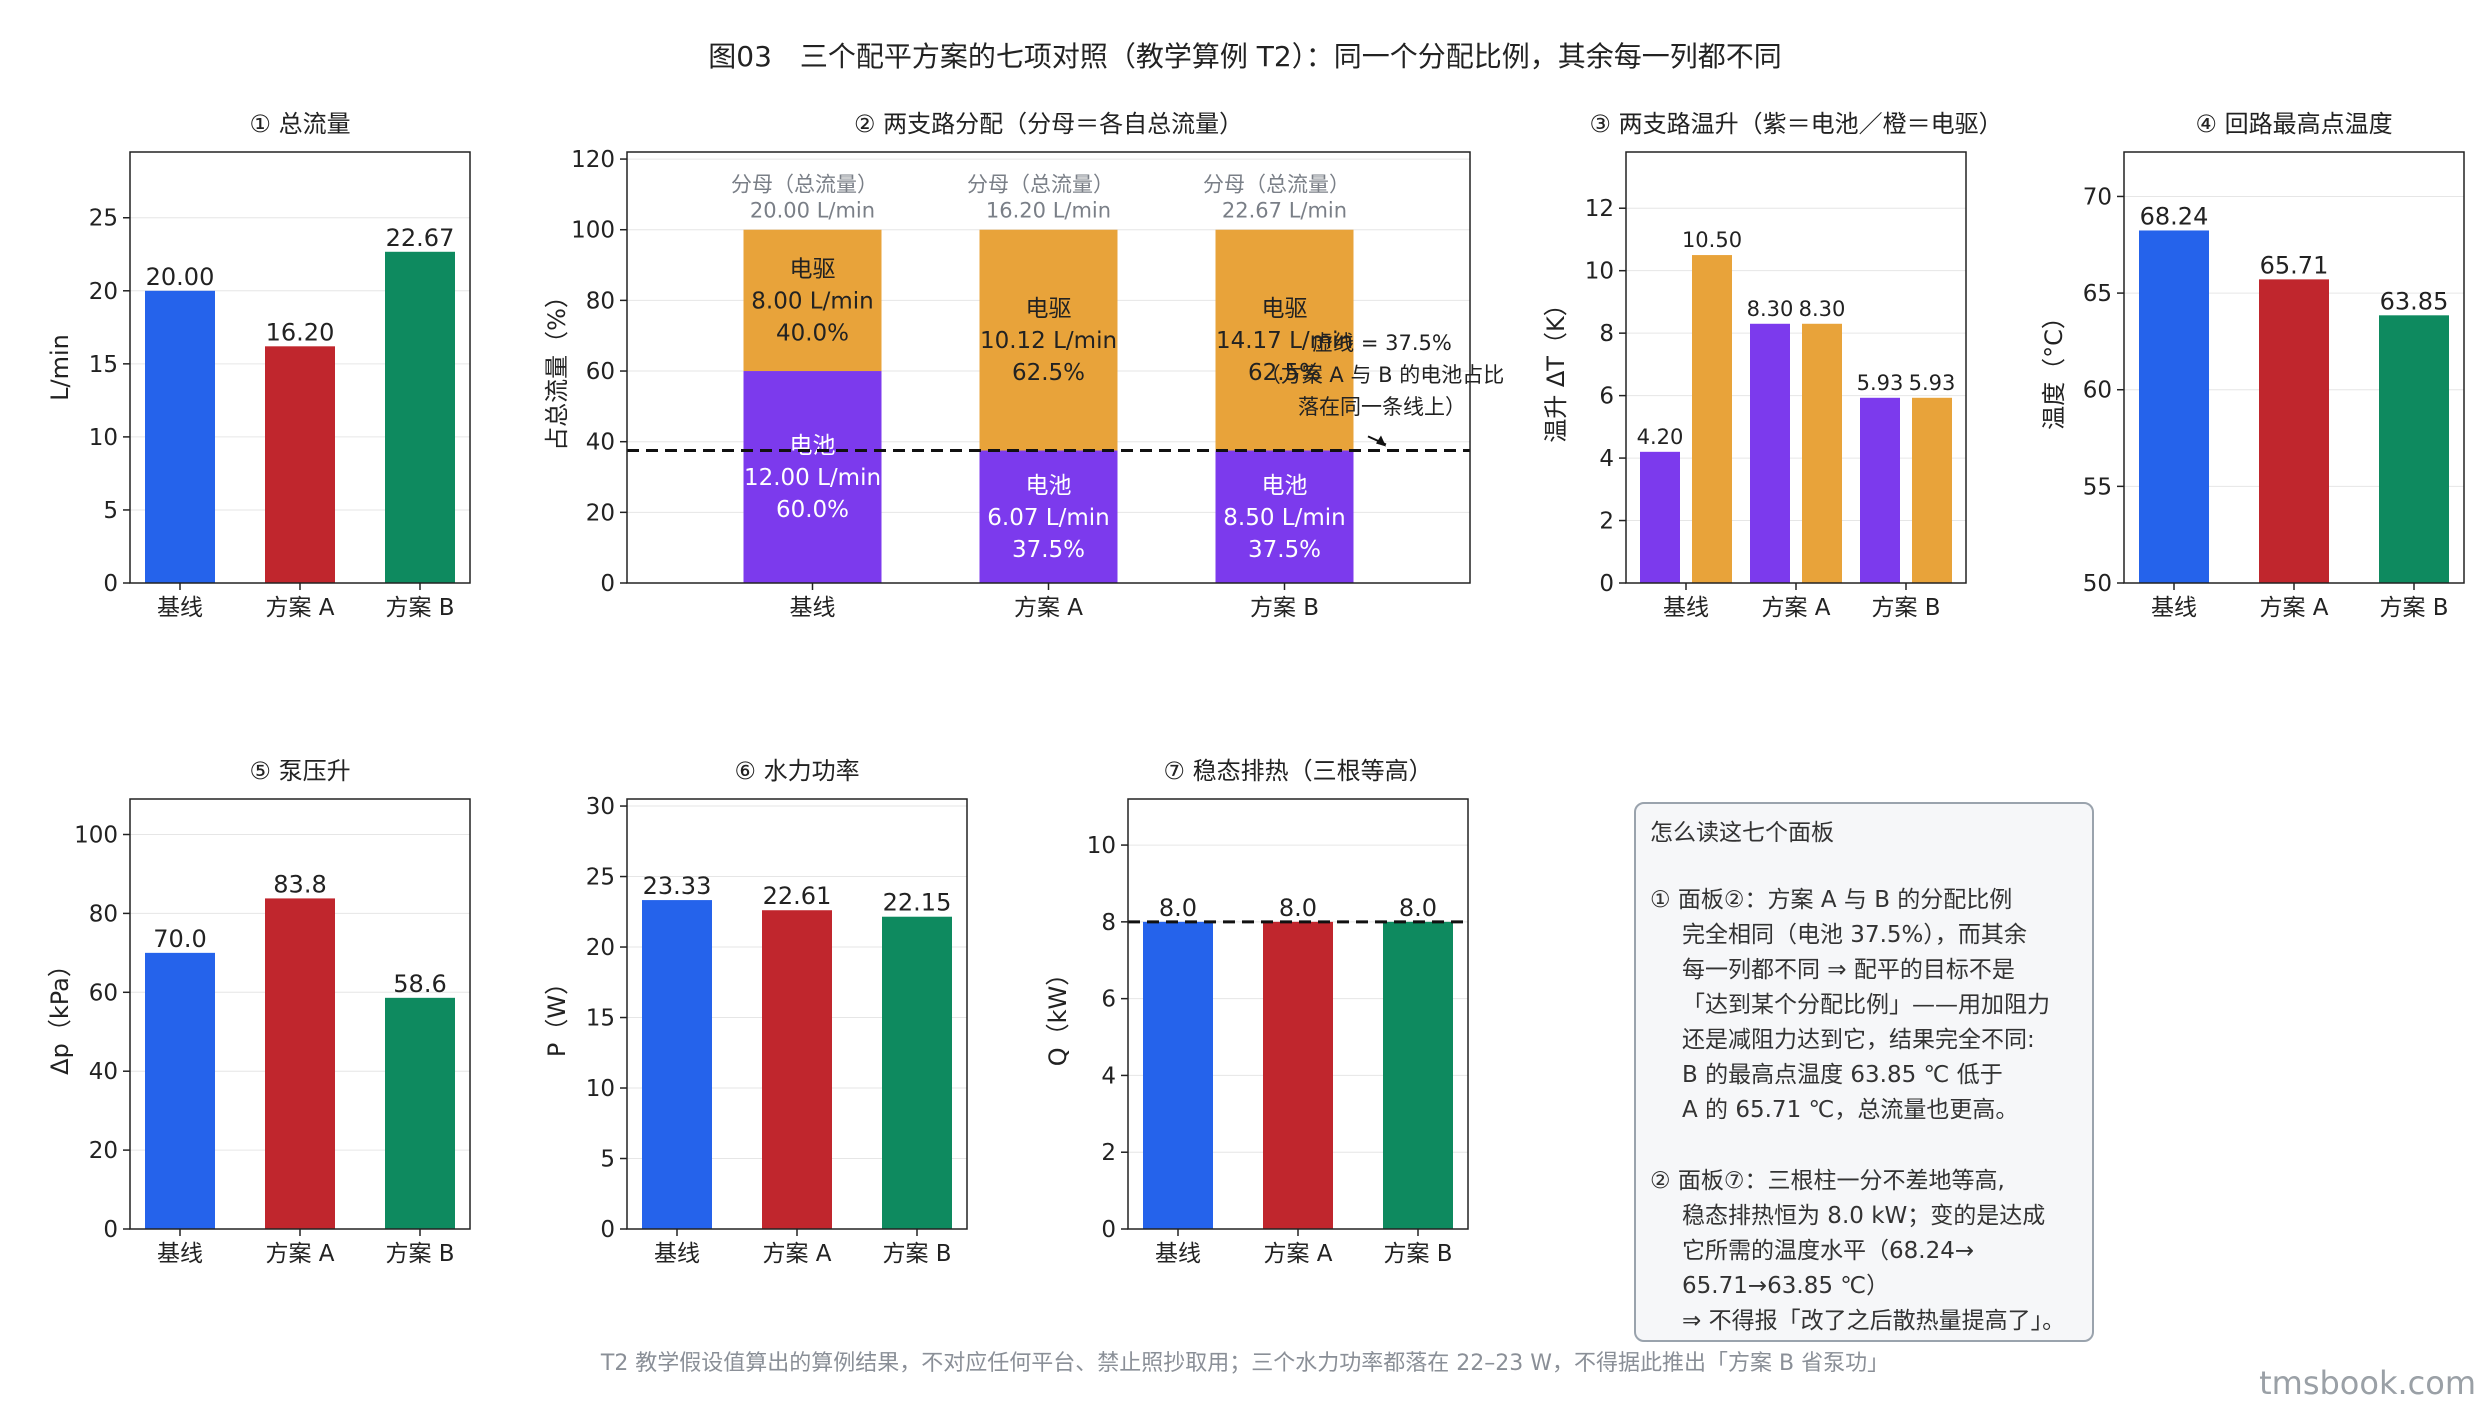  What do you see at coordinates (1058, 1014) in the screenshot?
I see `y-axis-label: Q（kW）` at bounding box center [1058, 1014].